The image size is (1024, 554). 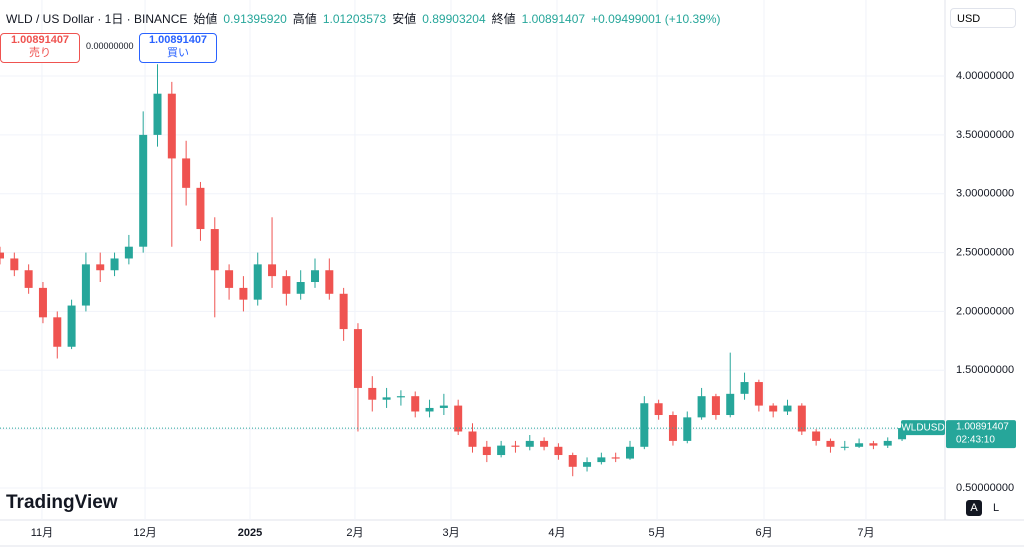 I want to click on price-tag, so click(x=981, y=434).